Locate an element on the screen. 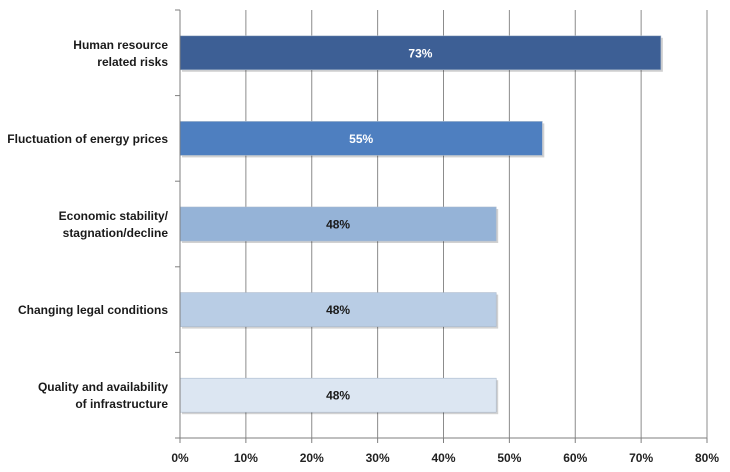  data-labels: 73% 55% 48% 48% 48% is located at coordinates (379, 224).